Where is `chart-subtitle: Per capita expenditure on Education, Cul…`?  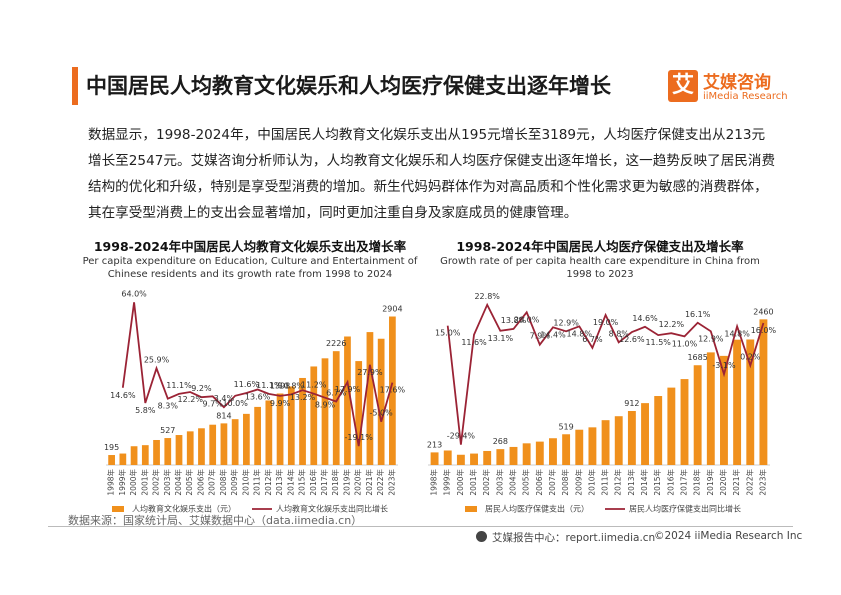
chart-subtitle: Per capita expenditure on Education, Cul… is located at coordinates (250, 268).